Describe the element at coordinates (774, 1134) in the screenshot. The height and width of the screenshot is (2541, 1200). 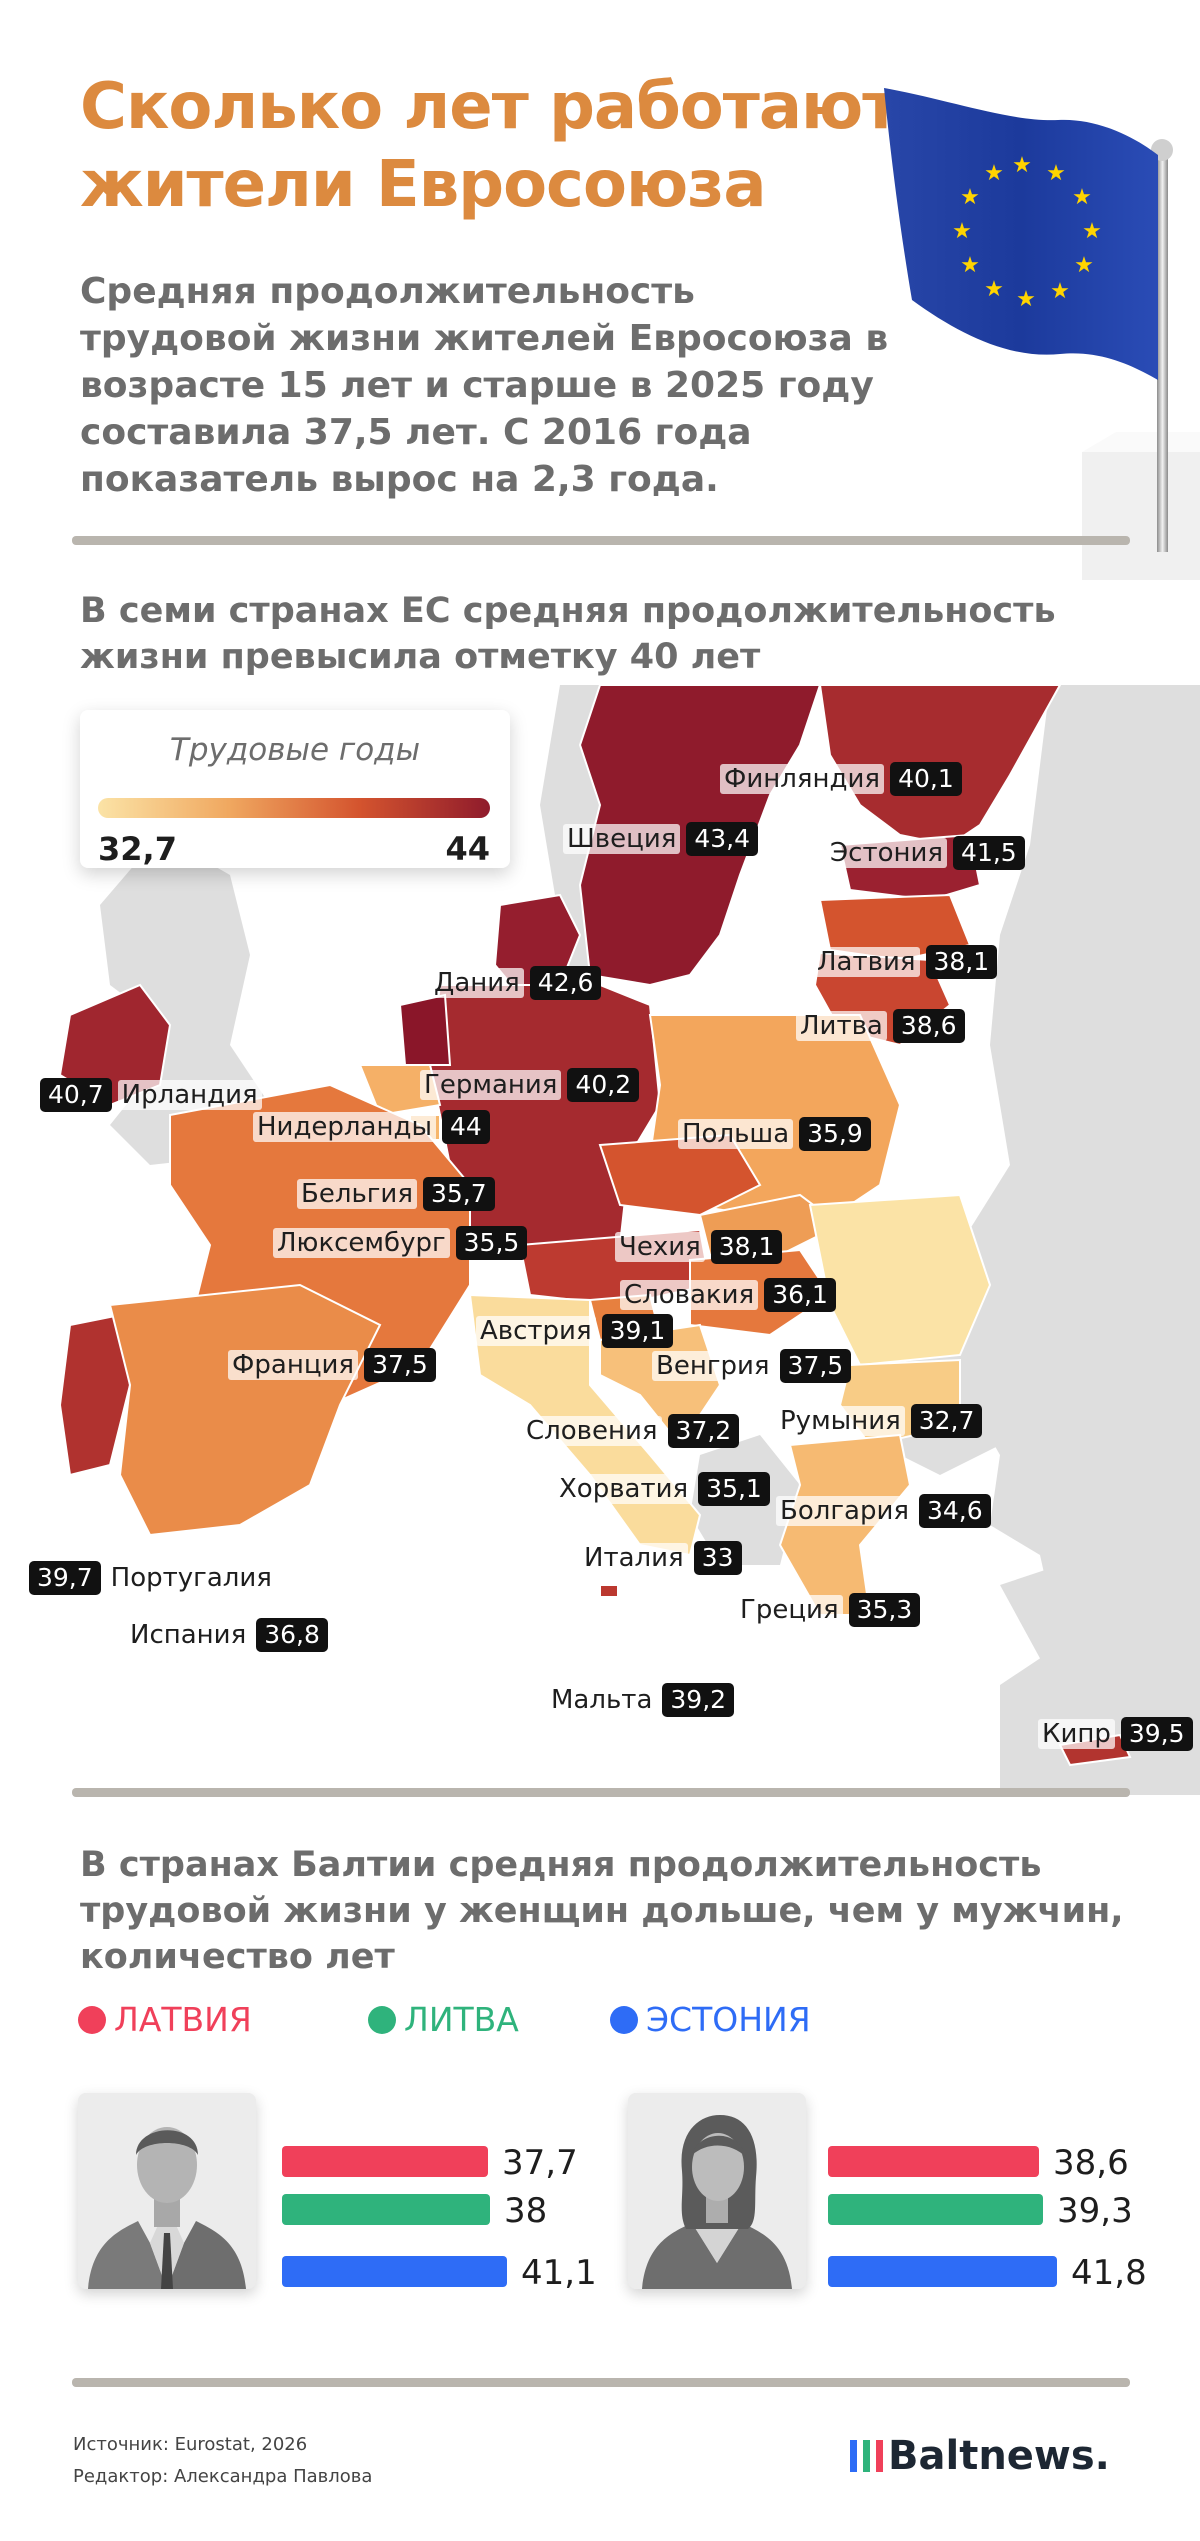
I see `label-poland: Польша 35,9` at that location.